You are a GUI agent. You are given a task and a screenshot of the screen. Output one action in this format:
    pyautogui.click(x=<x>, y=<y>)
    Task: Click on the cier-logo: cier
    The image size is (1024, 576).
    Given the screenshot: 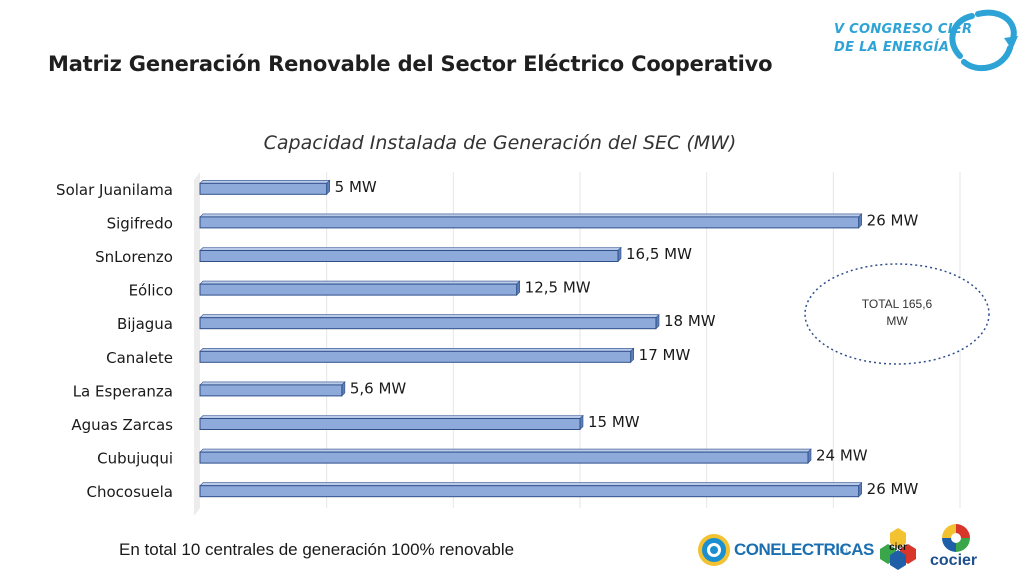 What is the action you would take?
    pyautogui.click(x=898, y=548)
    